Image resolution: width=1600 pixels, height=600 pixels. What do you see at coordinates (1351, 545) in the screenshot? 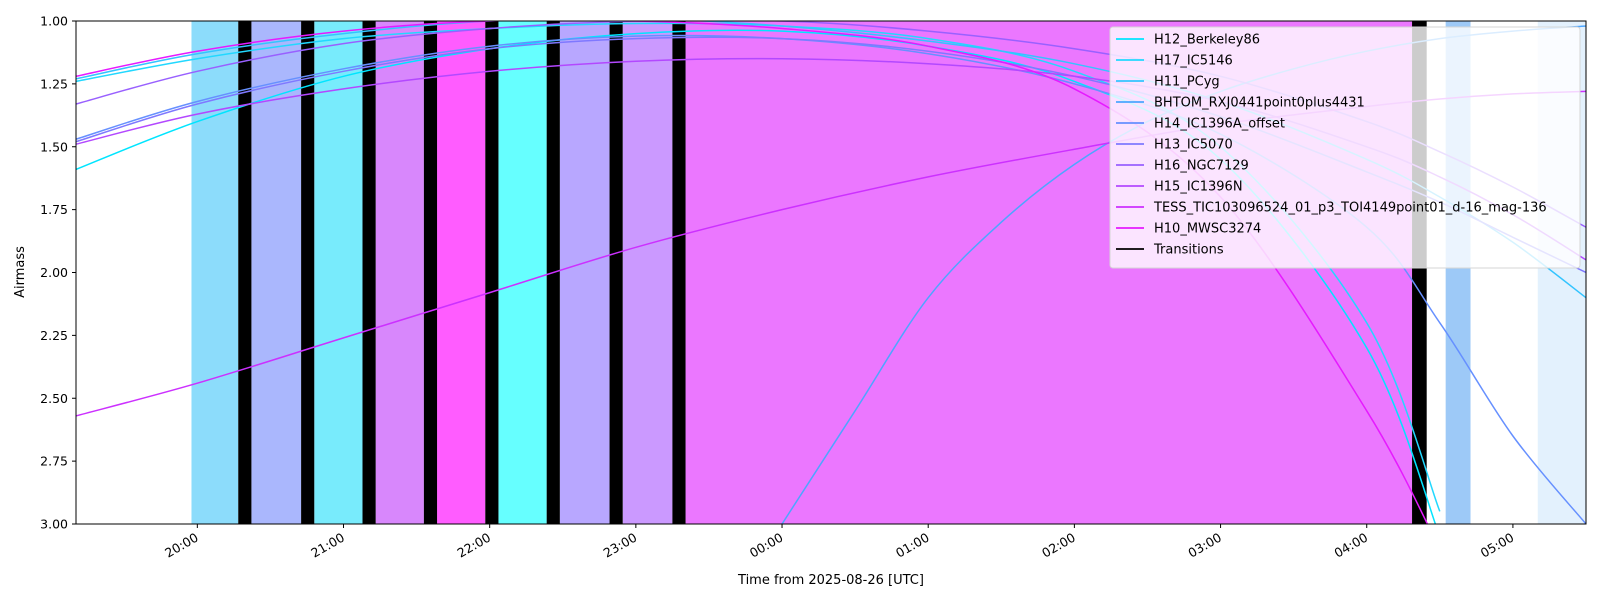
I see `x-tick-label: 04:00` at bounding box center [1351, 545].